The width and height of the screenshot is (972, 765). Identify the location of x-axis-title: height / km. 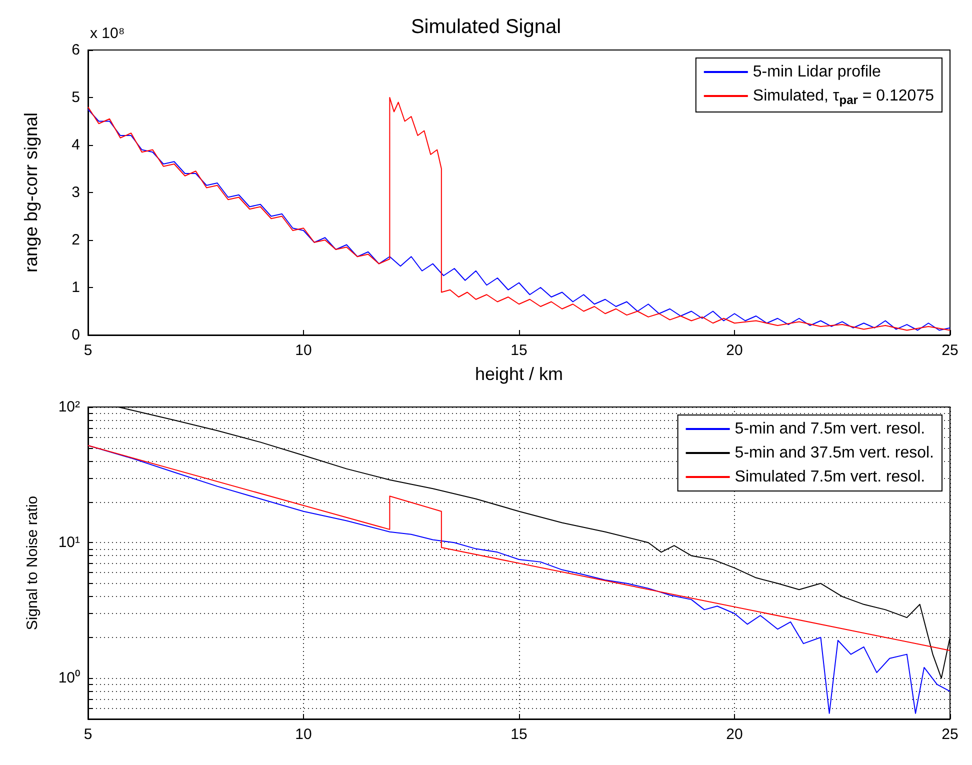
(519, 374).